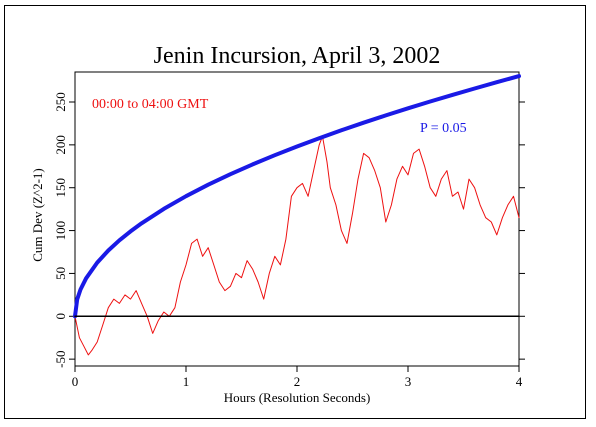 This screenshot has height=427, width=596. Describe the element at coordinates (75, 381) in the screenshot. I see `x-tick-label: 0` at that location.